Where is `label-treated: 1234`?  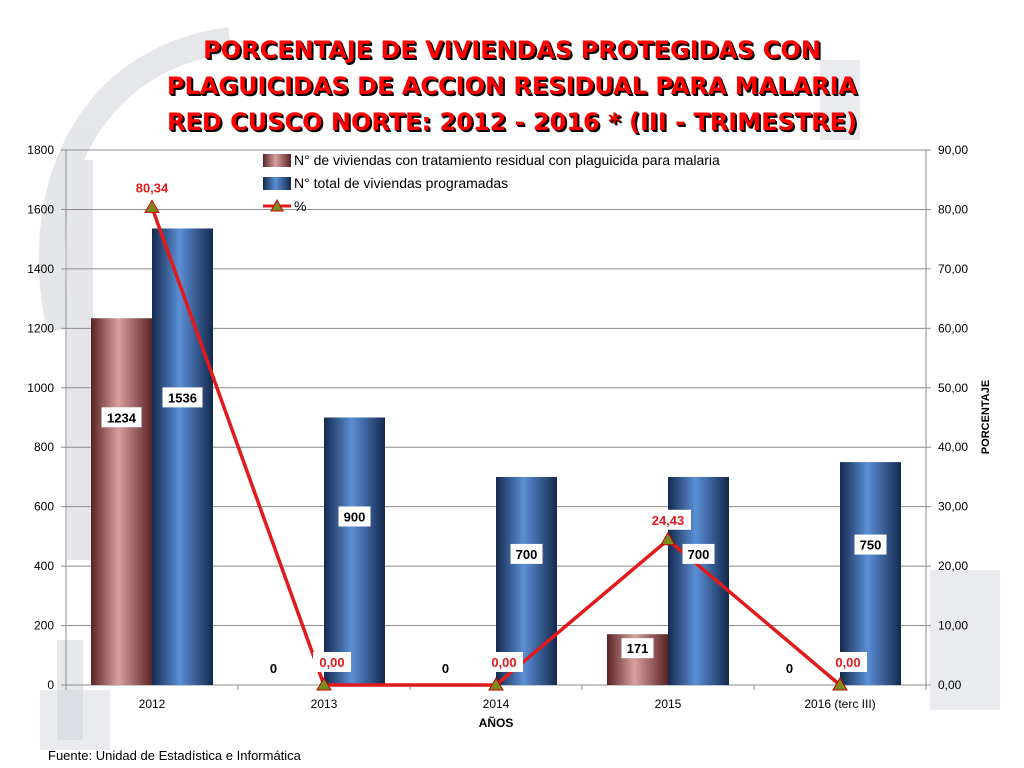 label-treated: 1234 is located at coordinates (122, 417).